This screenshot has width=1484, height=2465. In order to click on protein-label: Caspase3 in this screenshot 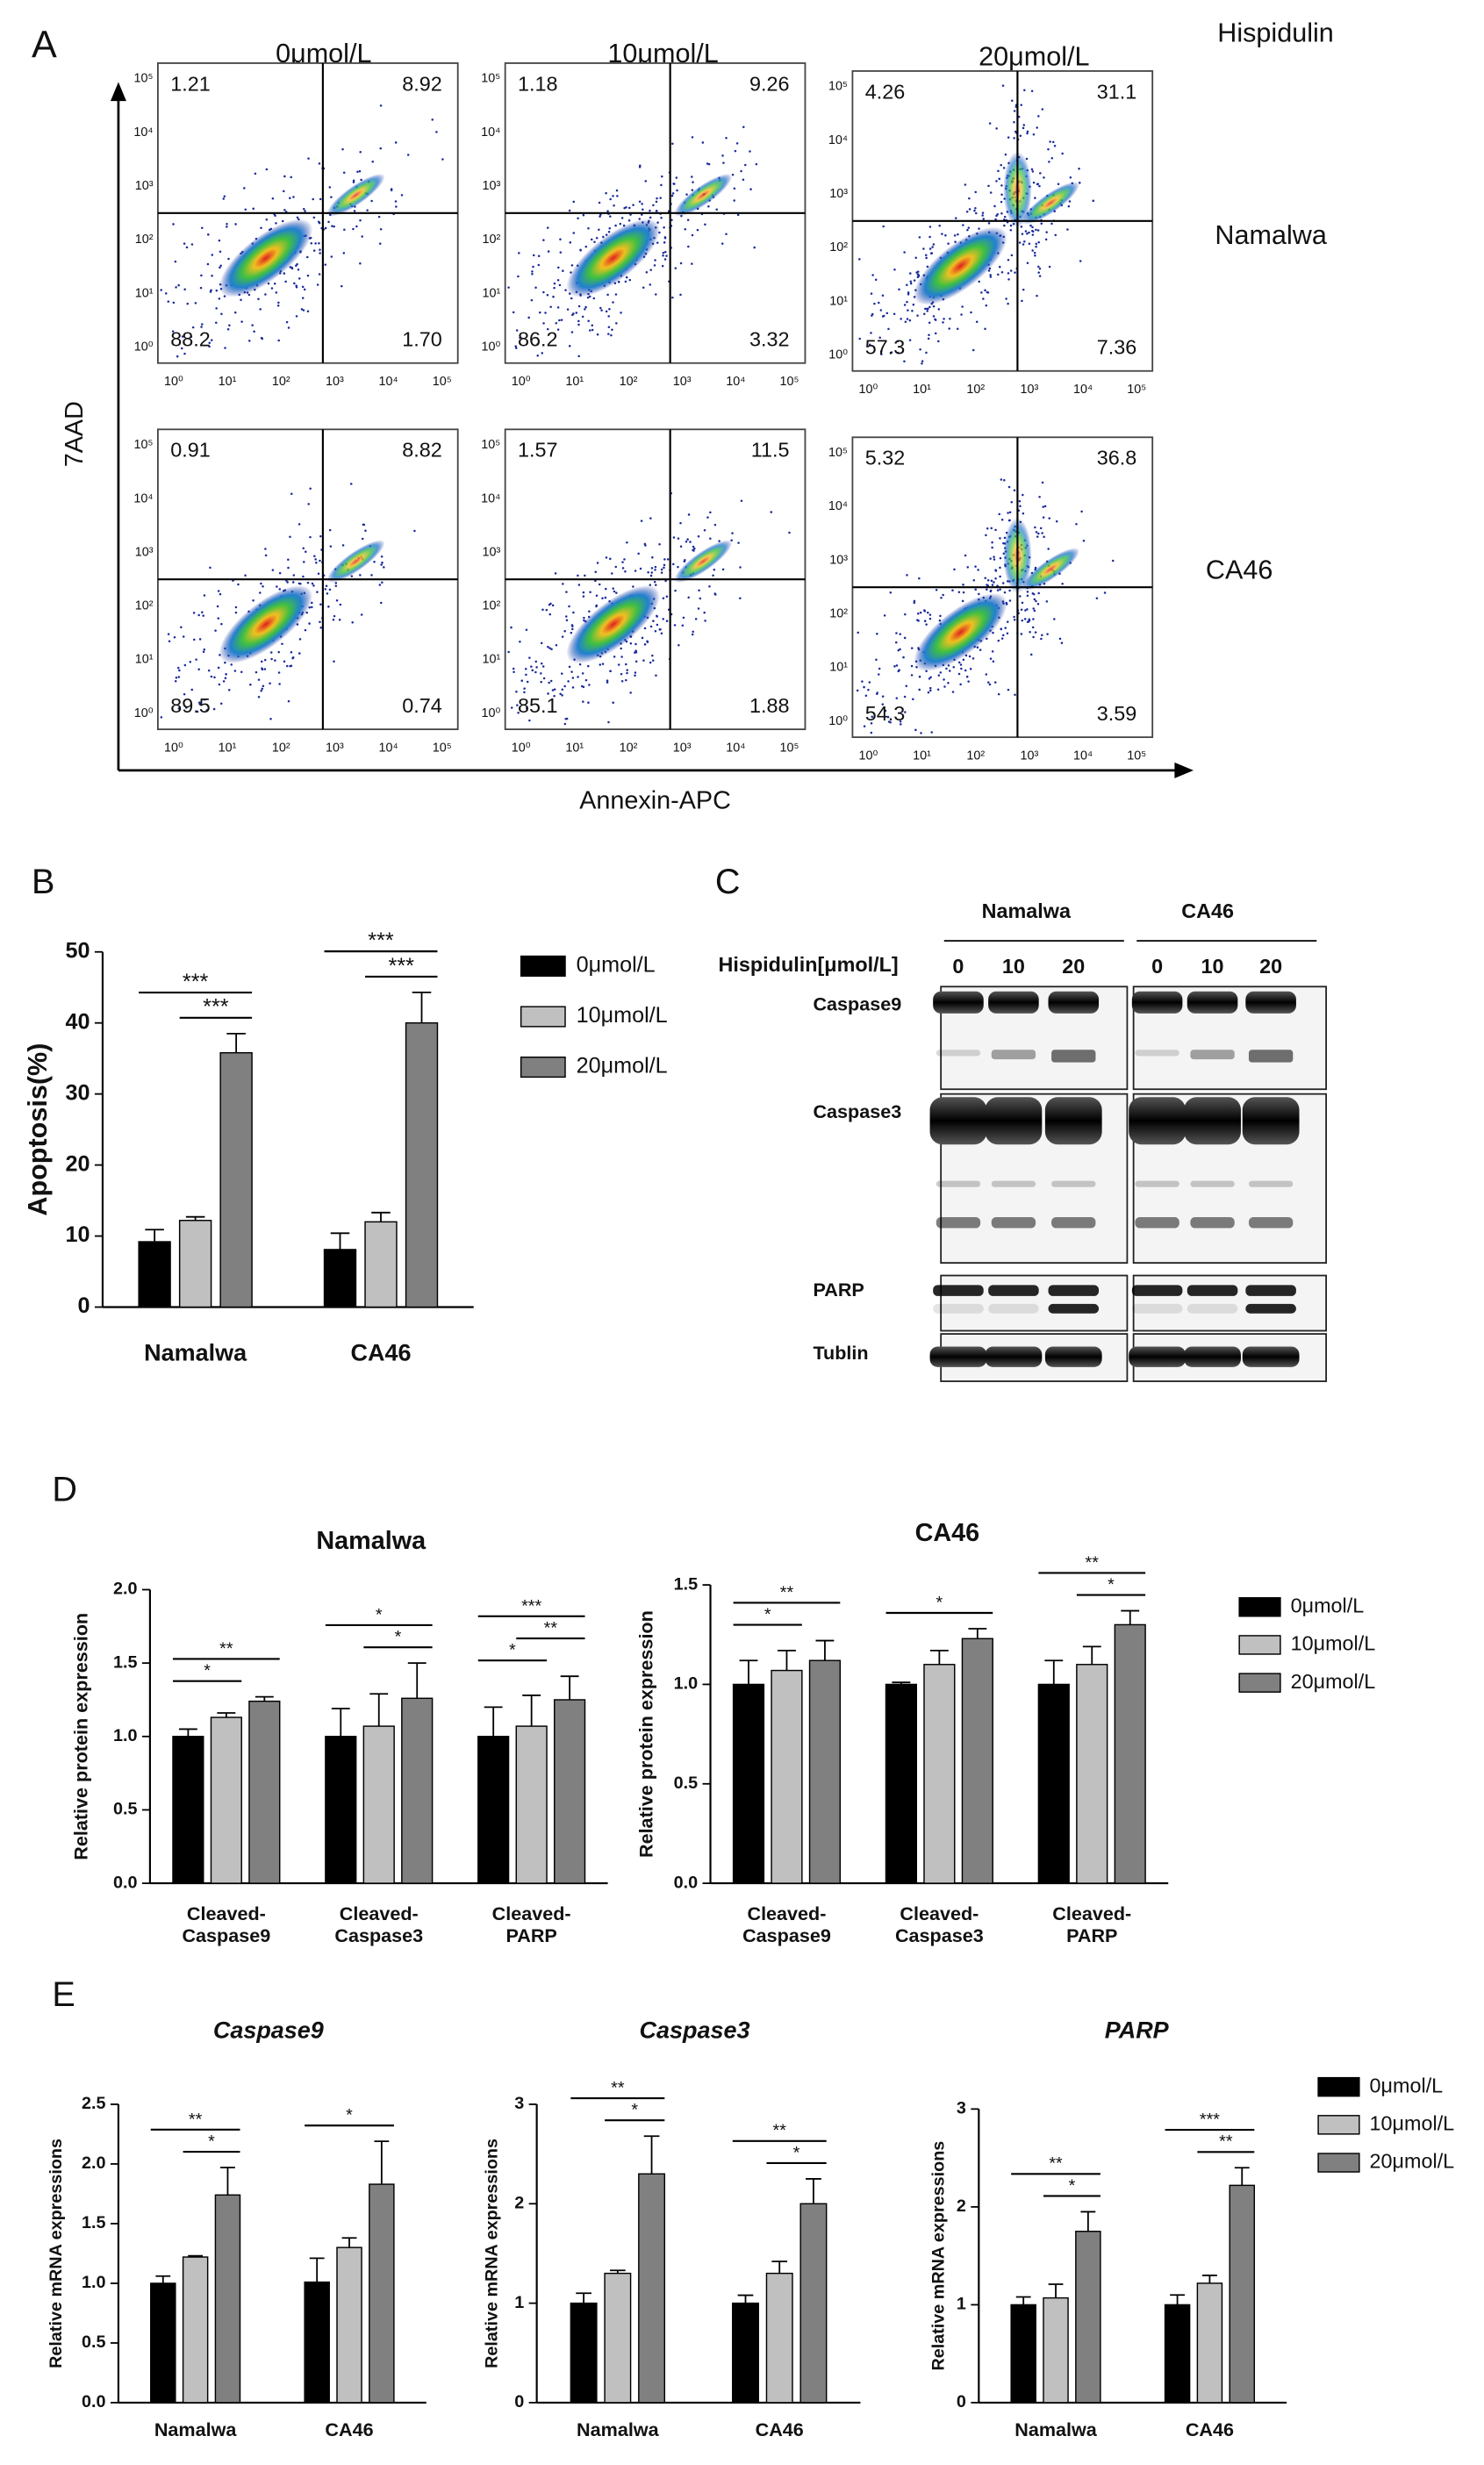, I will do `click(857, 1111)`.